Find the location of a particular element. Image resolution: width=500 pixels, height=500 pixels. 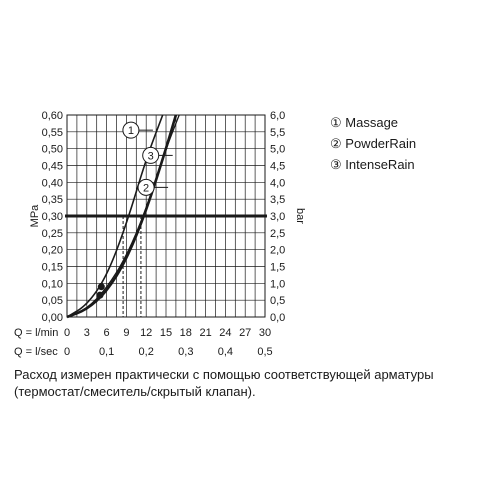

legend-item-massage: ① Massage is located at coordinates (373, 122).